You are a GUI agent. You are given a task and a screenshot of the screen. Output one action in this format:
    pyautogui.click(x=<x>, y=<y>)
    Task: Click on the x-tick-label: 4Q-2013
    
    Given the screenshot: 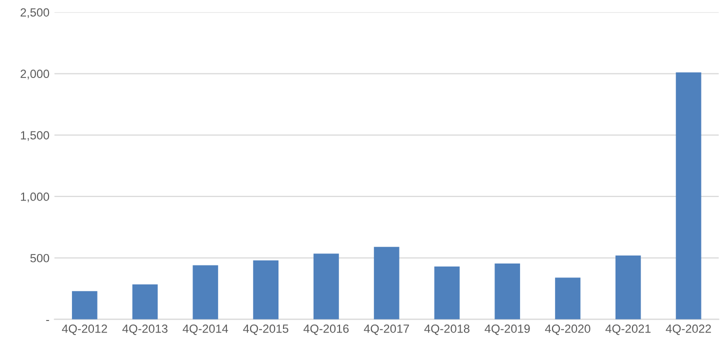 What is the action you would take?
    pyautogui.click(x=145, y=329)
    